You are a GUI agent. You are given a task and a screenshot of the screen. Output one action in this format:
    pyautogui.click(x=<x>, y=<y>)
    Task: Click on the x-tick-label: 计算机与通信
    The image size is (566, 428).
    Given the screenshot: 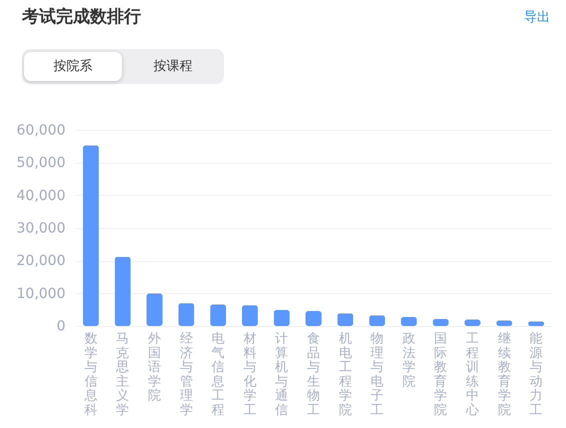 What is the action you would take?
    pyautogui.click(x=281, y=375)
    